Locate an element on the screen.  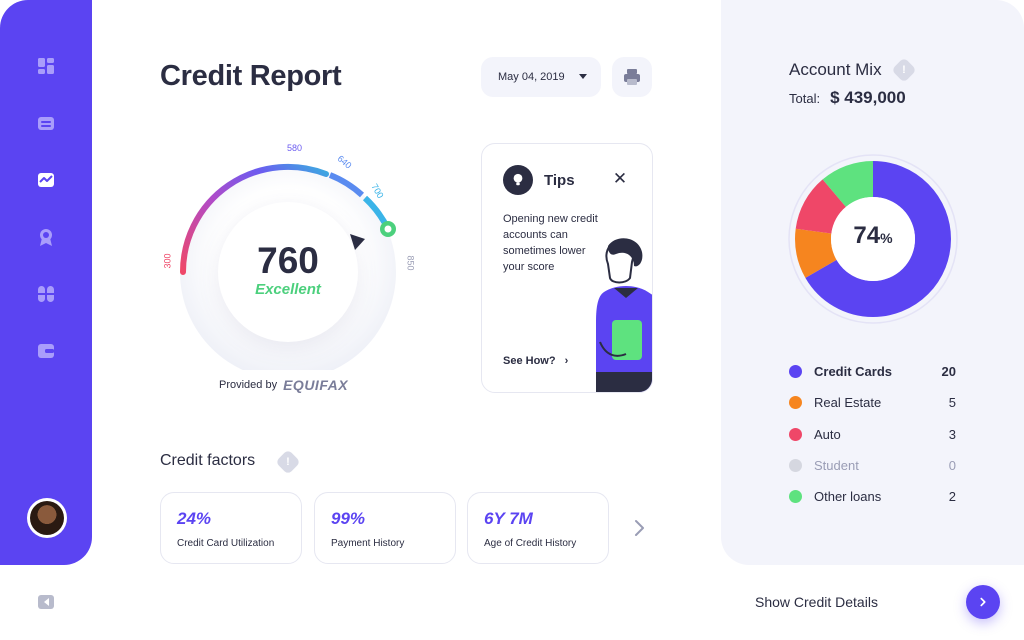
credit-report-icon is located at coordinates (46, 180).